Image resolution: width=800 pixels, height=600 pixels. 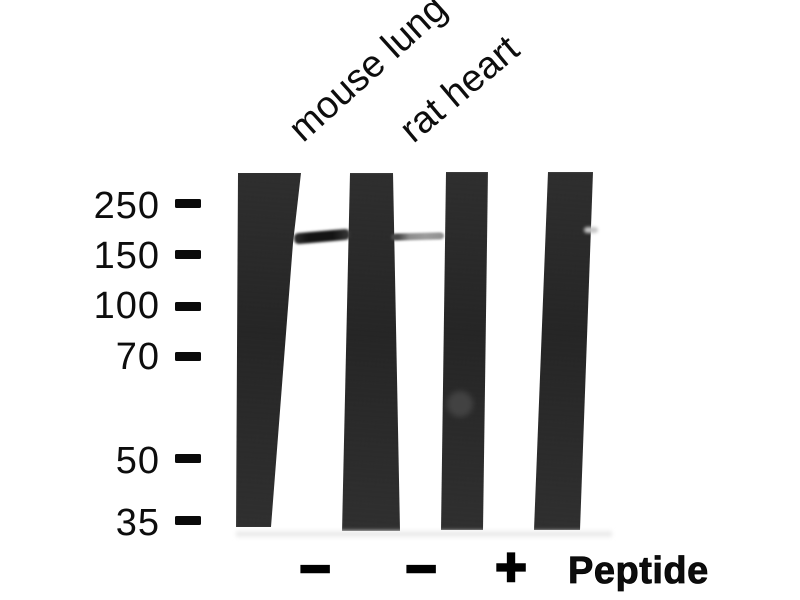 What do you see at coordinates (421, 569) in the screenshot?
I see `minus-sign-2: −` at bounding box center [421, 569].